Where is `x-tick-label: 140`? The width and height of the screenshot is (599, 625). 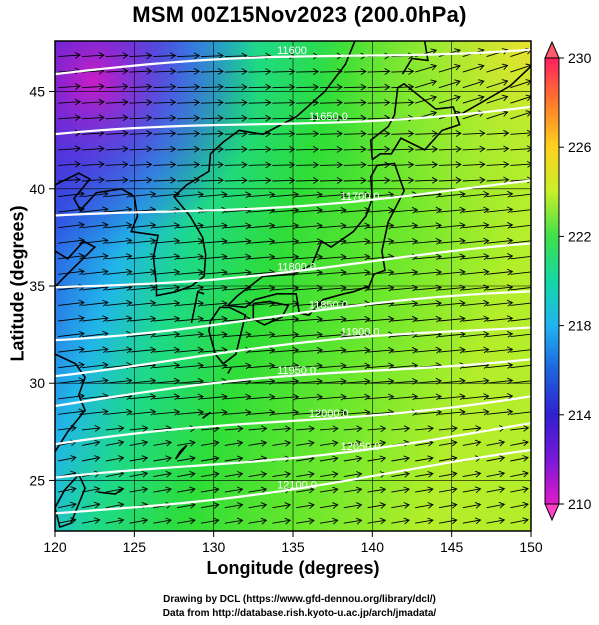
x-tick-label: 140 is located at coordinates (373, 547).